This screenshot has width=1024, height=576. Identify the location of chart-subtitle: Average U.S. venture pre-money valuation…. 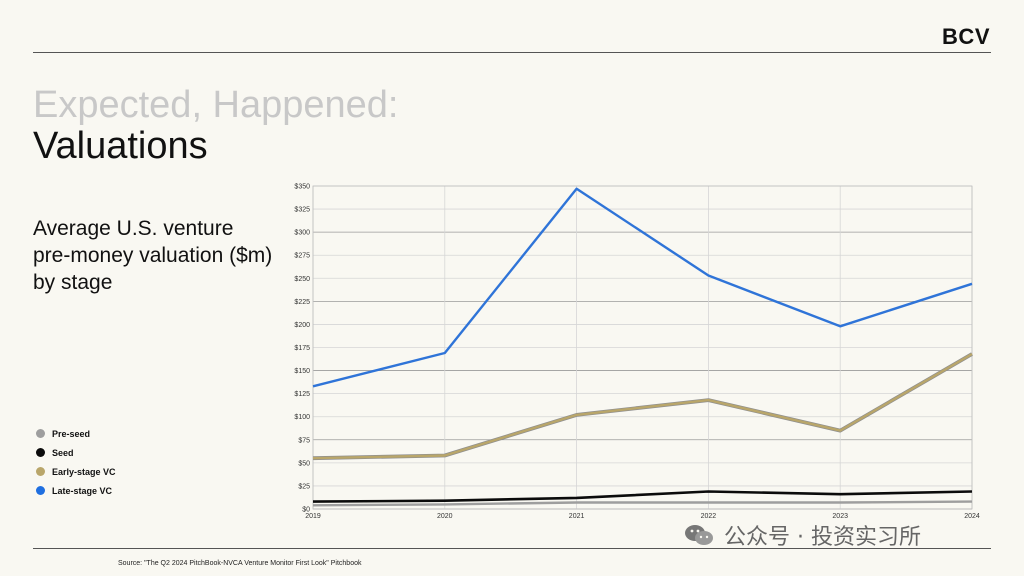
(153, 255).